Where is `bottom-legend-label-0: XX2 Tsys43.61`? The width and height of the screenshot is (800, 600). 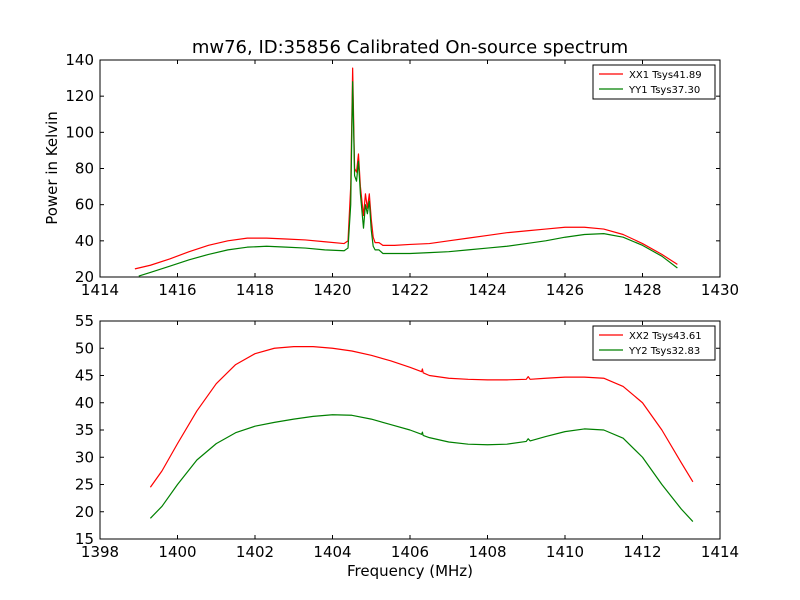 bottom-legend-label-0: XX2 Tsys43.61 is located at coordinates (665, 336).